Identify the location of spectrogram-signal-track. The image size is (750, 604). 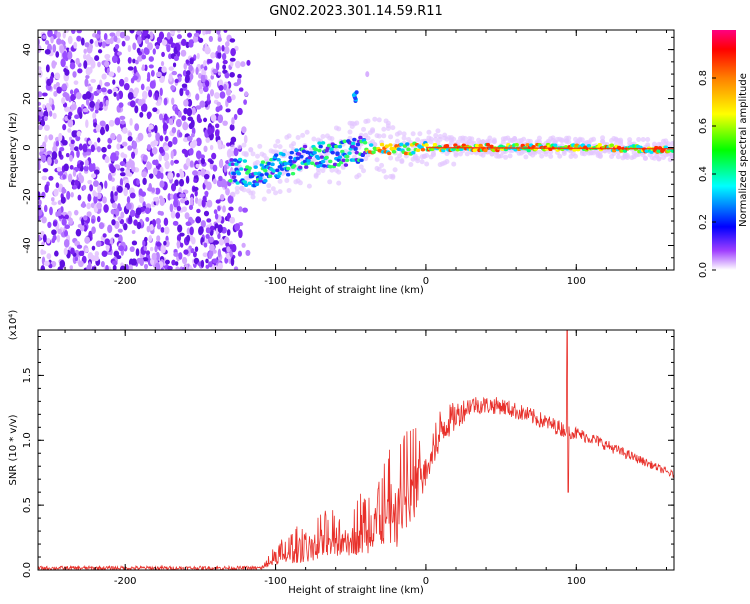
(450, 136).